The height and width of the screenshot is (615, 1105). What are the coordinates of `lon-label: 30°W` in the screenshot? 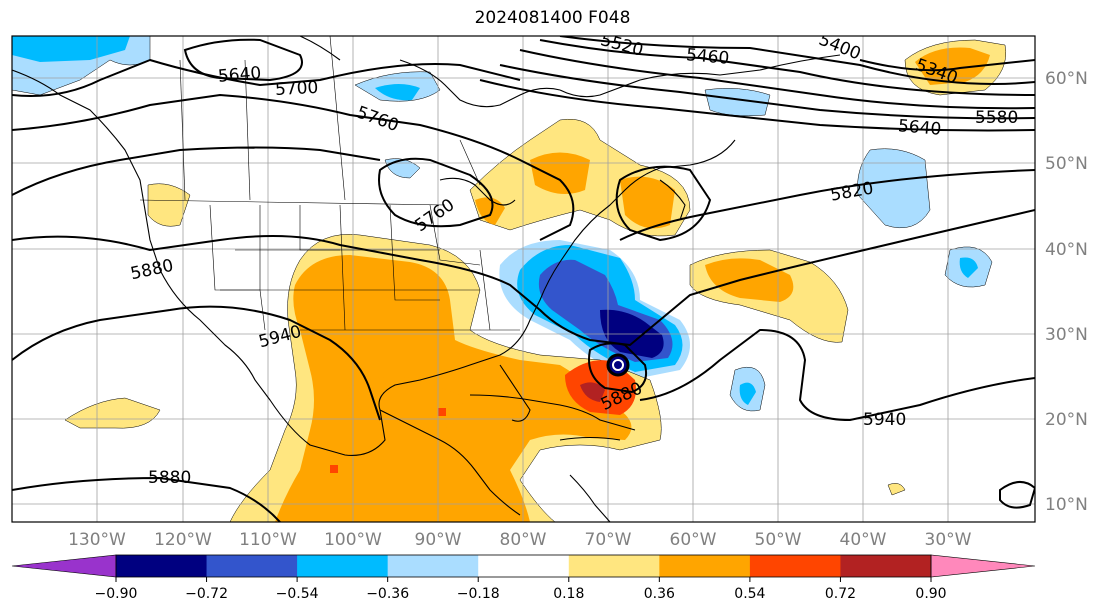 It's located at (948, 540).